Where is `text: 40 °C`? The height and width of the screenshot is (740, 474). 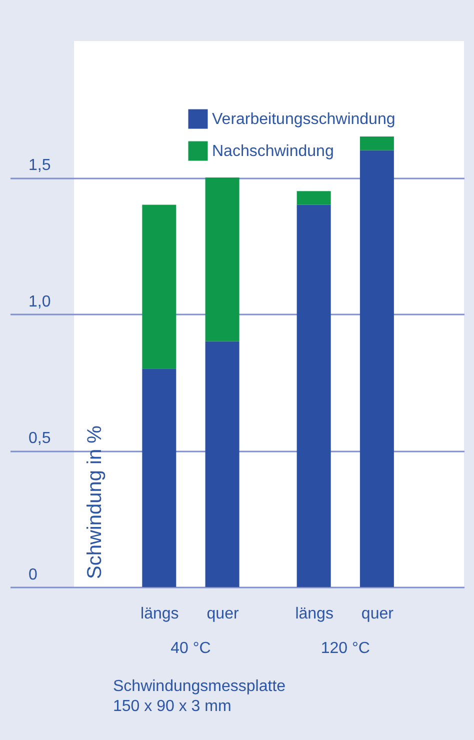
text: 40 °C is located at coordinates (190, 648).